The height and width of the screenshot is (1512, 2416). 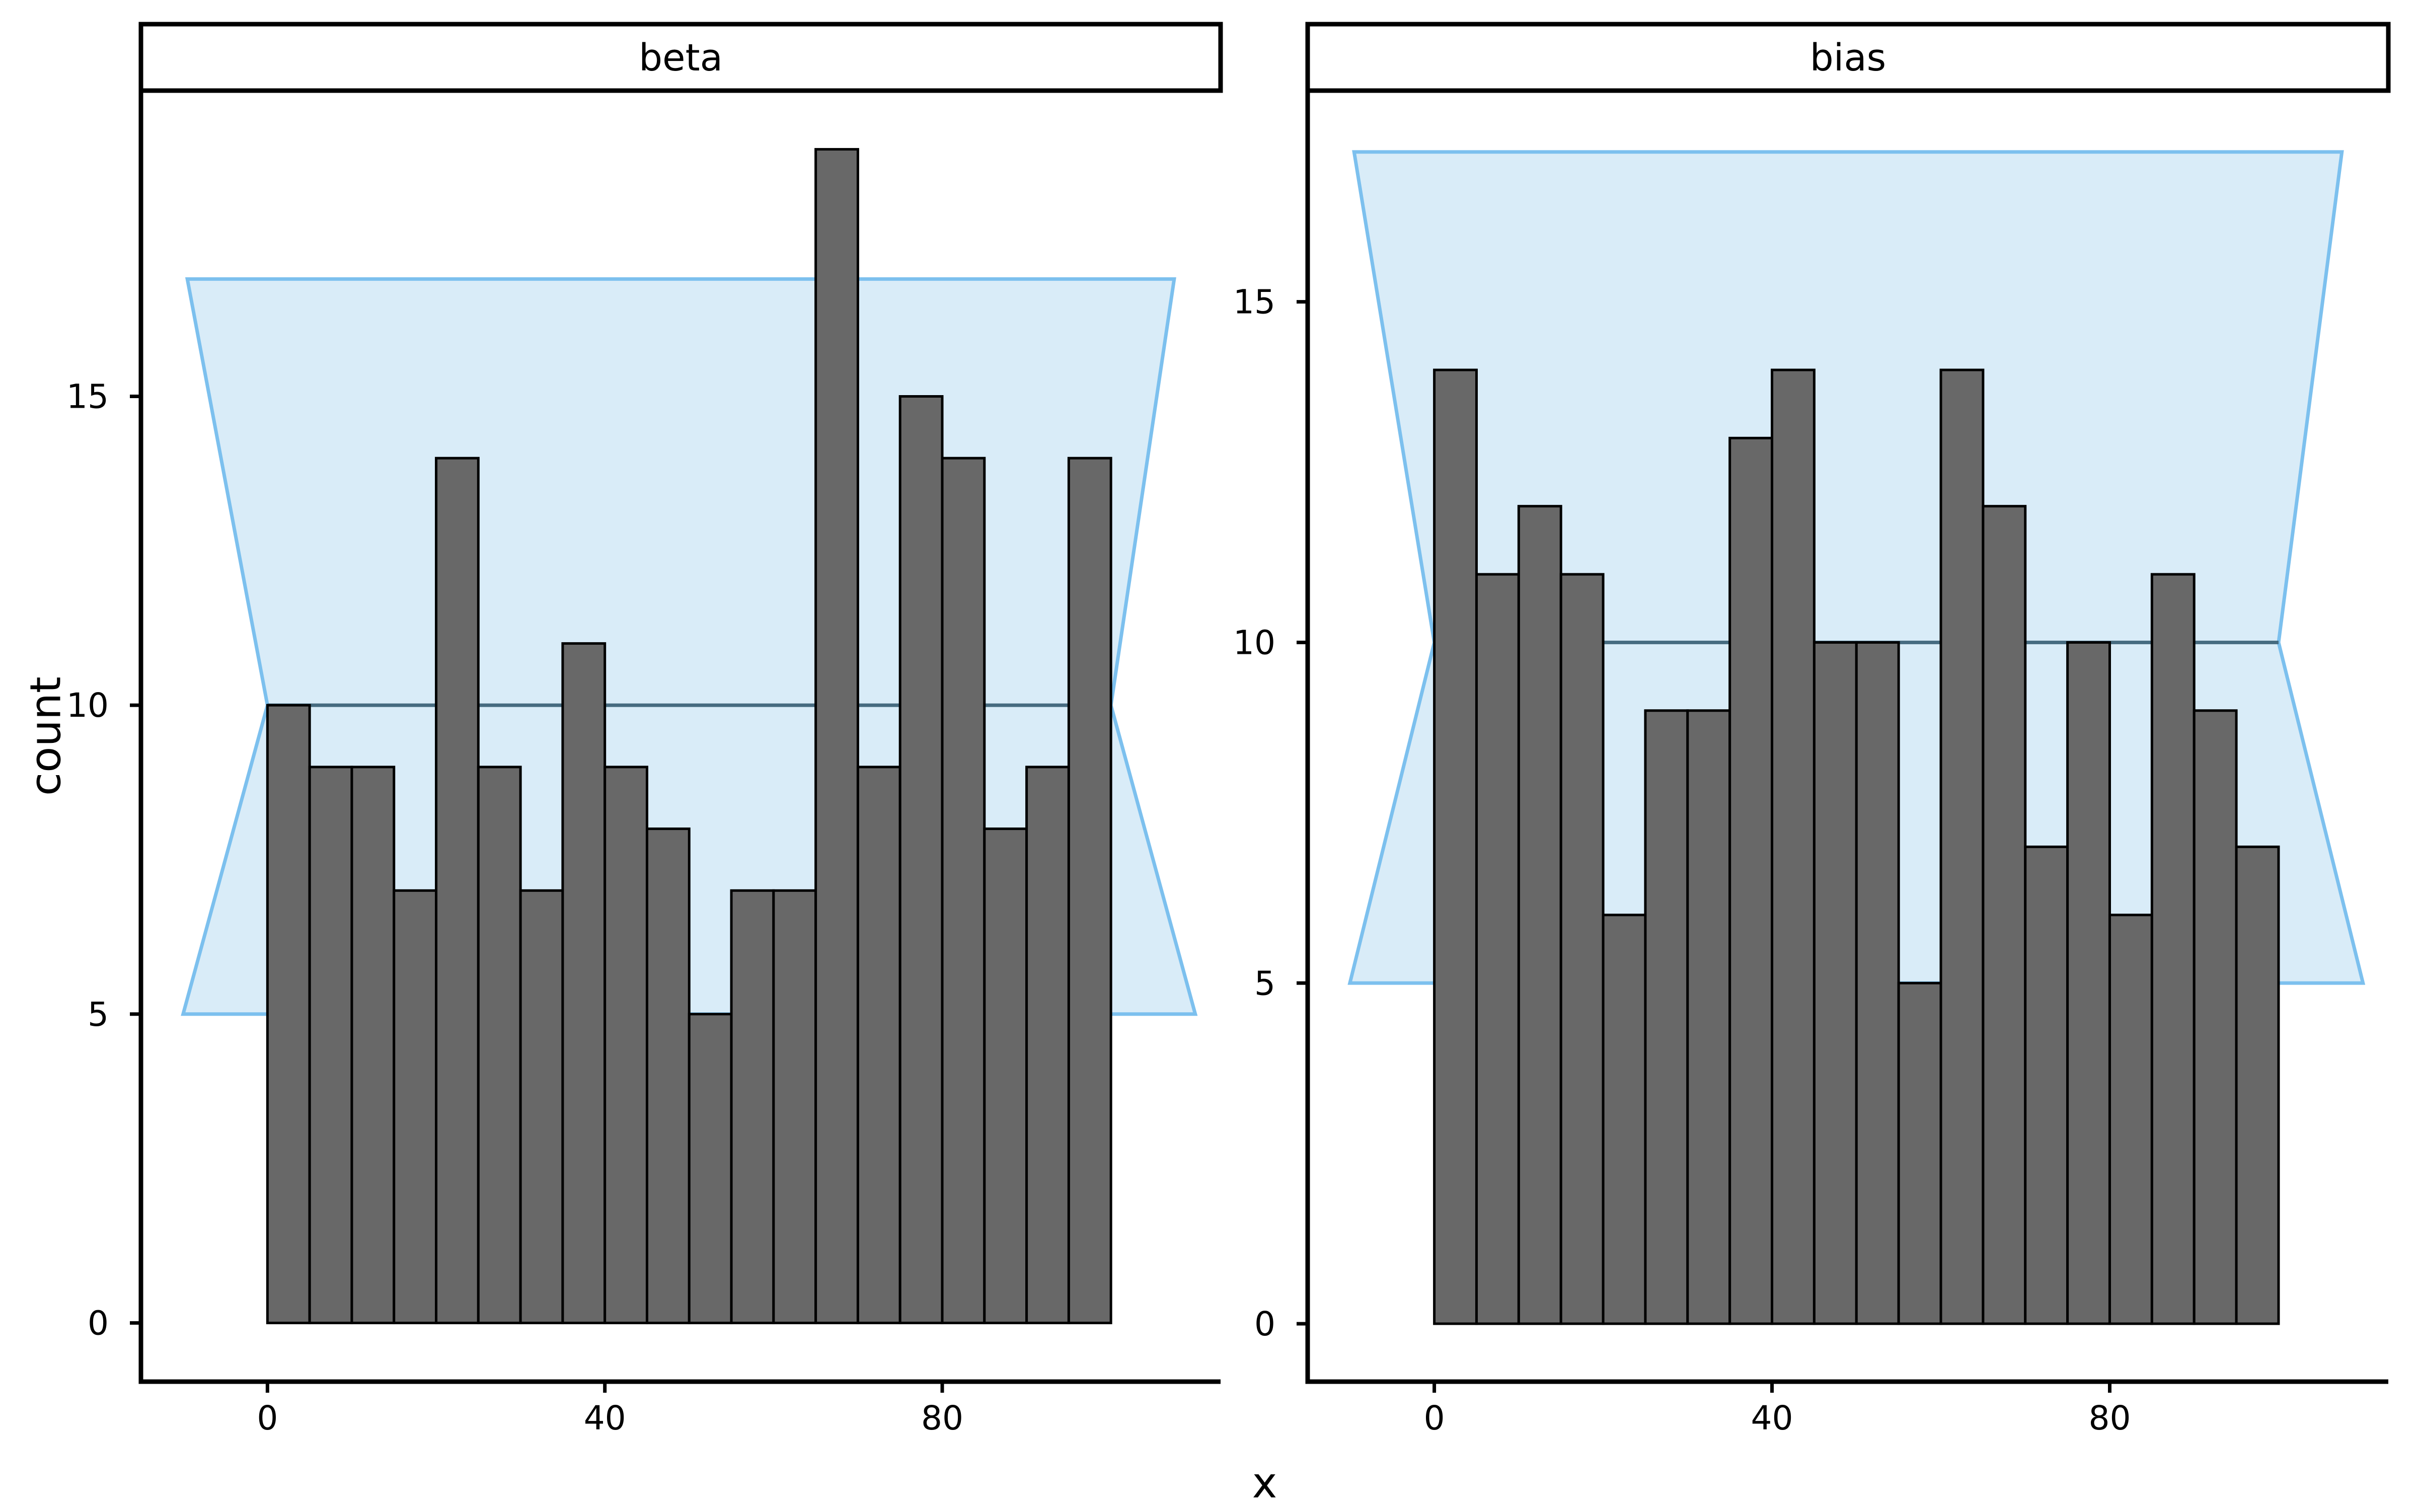 I want to click on facet-strip-label-bias: bias, so click(x=1848, y=58).